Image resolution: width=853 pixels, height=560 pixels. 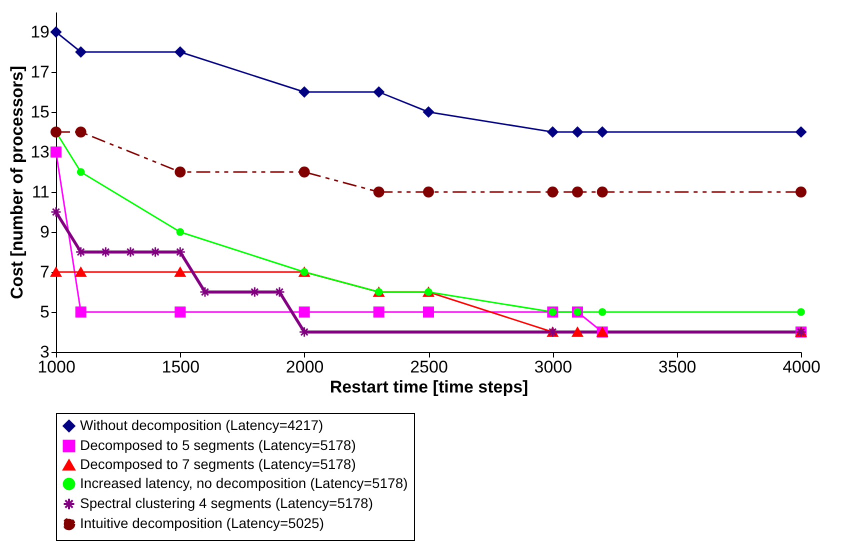 I want to click on legend-label: Without decomposition (Latency=4217), so click(x=202, y=425).